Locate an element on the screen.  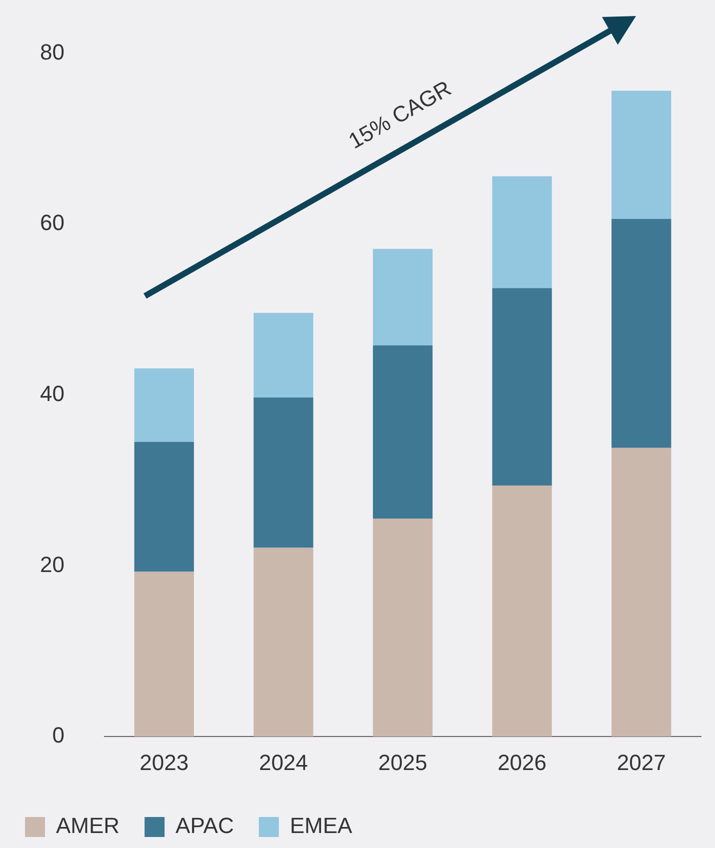
legend-label: AMER is located at coordinates (88, 825).